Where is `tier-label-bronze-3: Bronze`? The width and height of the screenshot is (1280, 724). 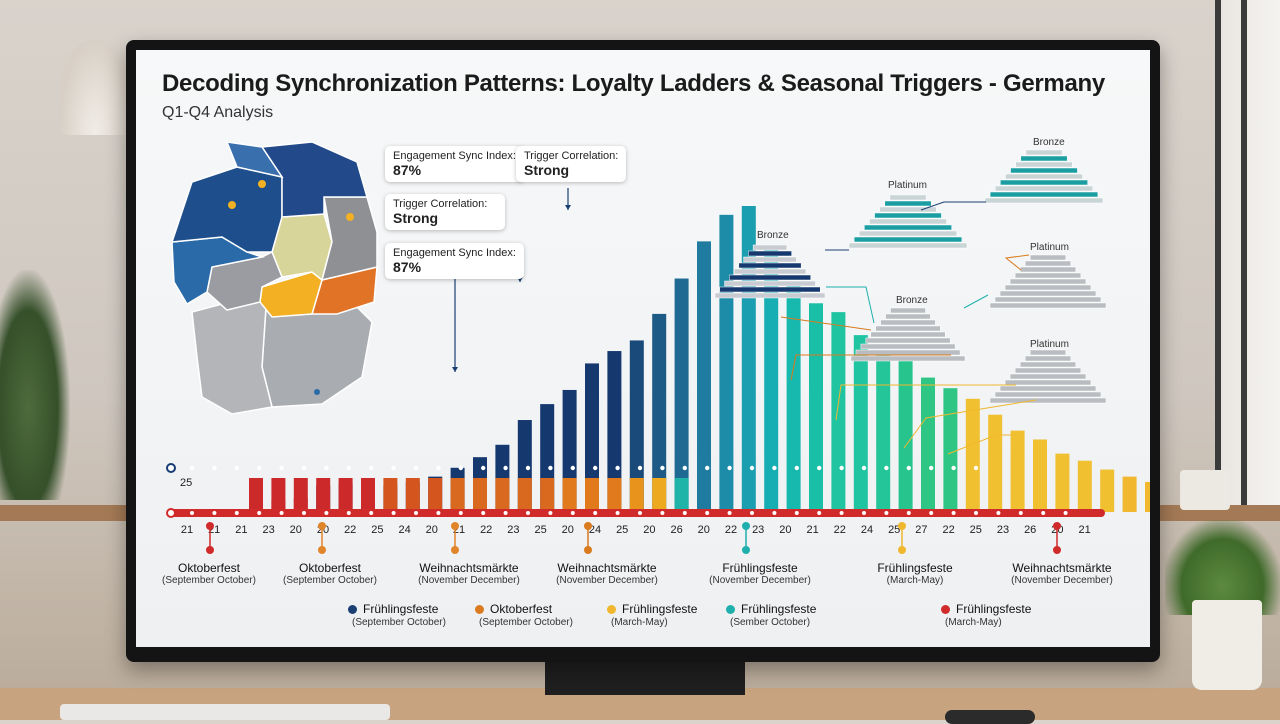
tier-label-bronze-3: Bronze is located at coordinates (912, 300).